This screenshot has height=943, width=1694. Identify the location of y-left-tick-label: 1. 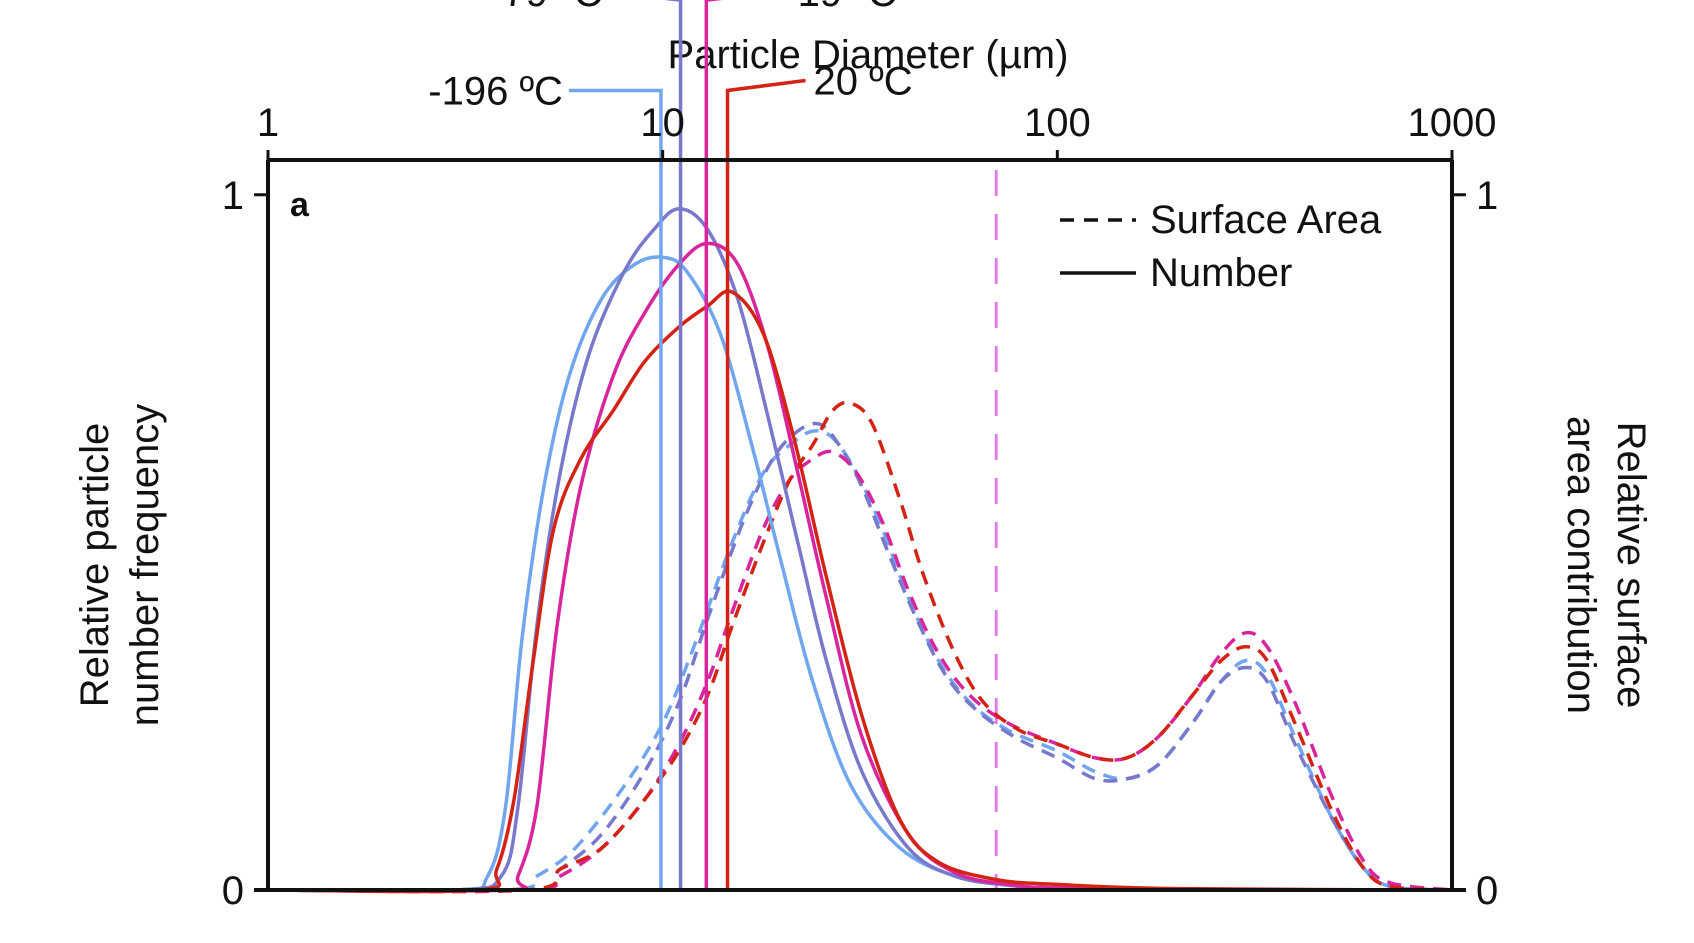
(233, 196).